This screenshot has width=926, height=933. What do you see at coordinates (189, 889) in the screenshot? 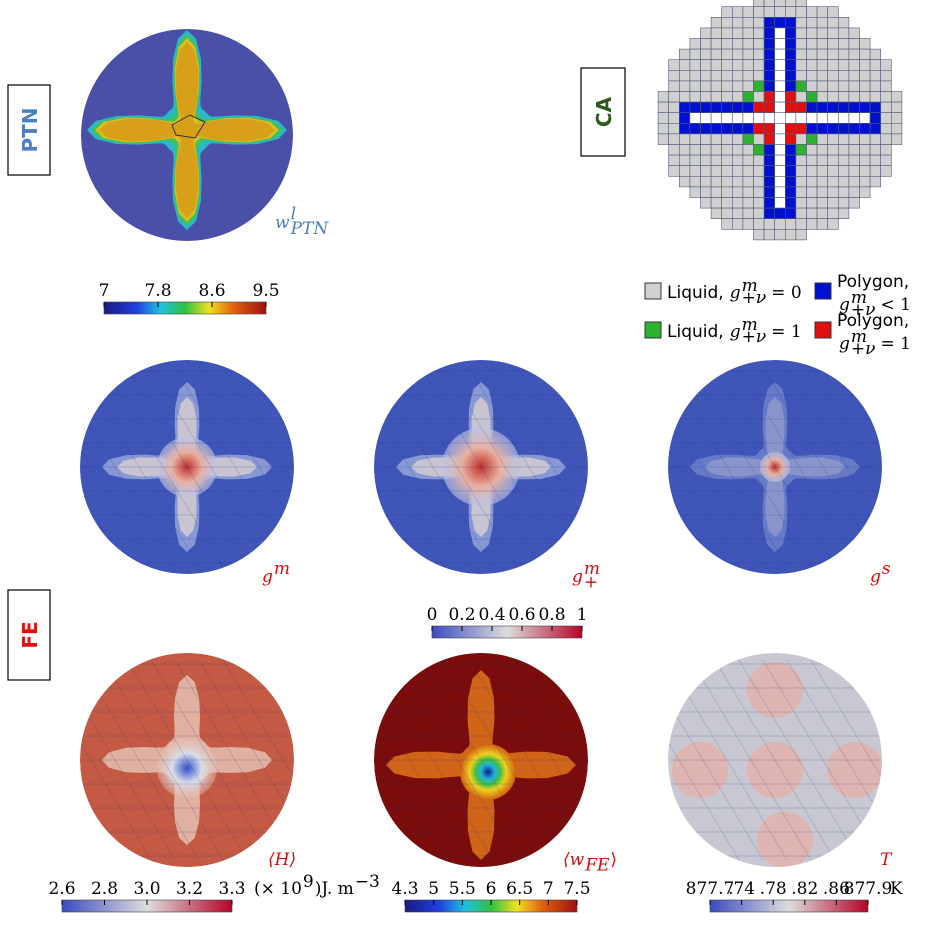
I see `colorbar-tick-label: 3.2` at bounding box center [189, 889].